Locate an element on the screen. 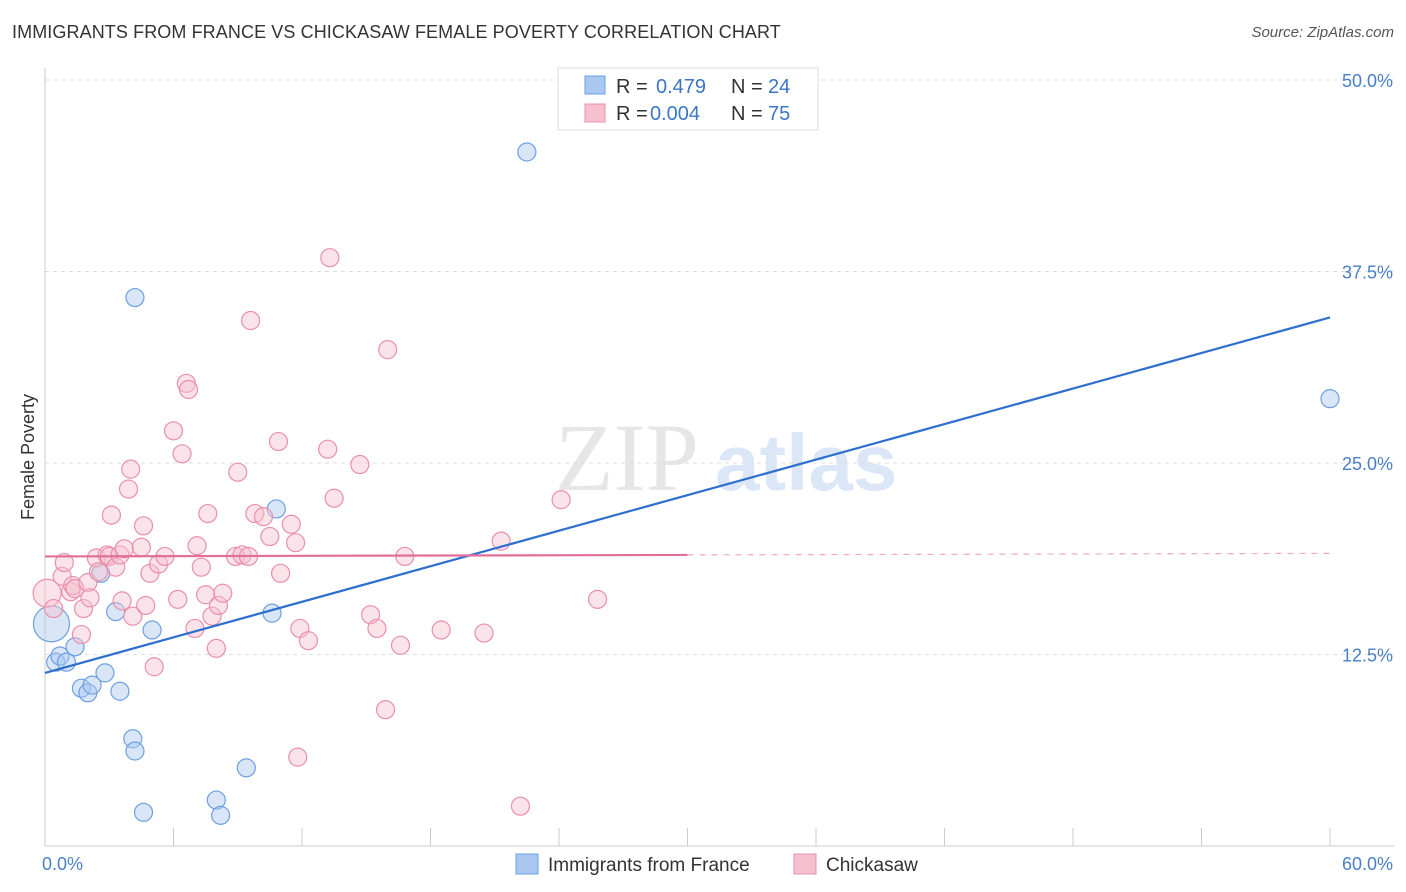 This screenshot has height=892, width=1406. trend-line-chickasaw is located at coordinates (366, 555).